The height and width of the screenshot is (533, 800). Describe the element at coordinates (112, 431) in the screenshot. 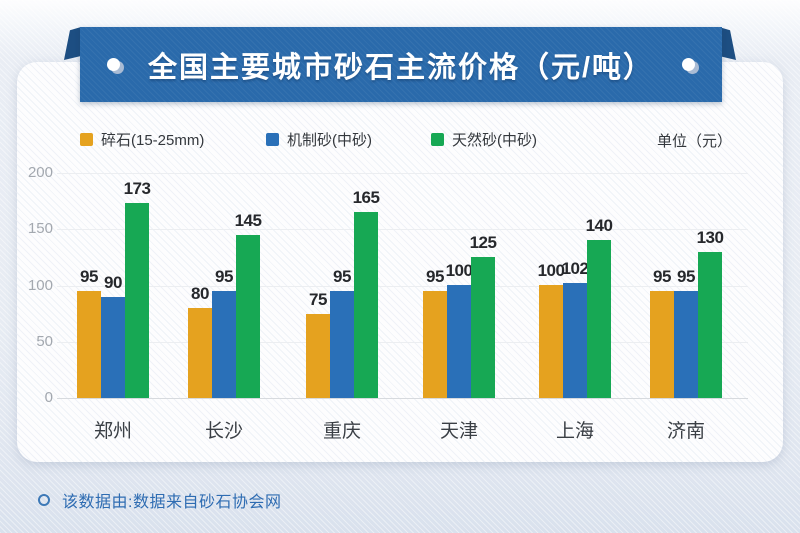

I see `x-category-label: 郑州` at that location.